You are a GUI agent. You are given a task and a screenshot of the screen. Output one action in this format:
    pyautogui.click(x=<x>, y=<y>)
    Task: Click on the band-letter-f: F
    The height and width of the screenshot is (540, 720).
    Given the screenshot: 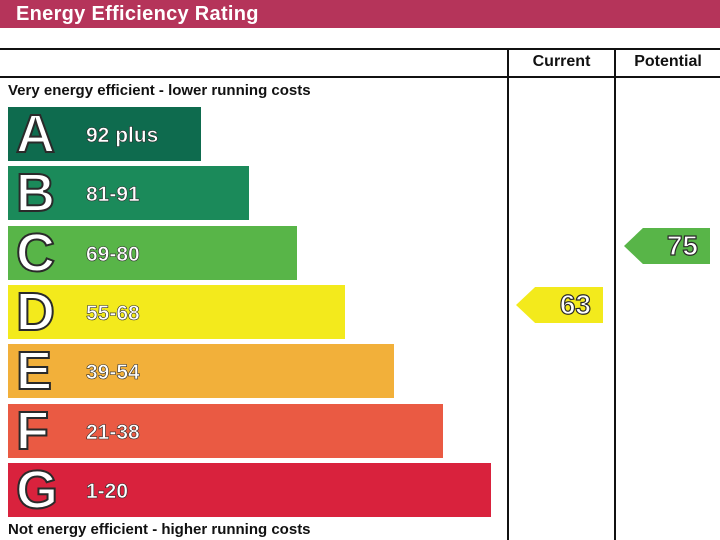 What is the action you would take?
    pyautogui.click(x=32, y=431)
    